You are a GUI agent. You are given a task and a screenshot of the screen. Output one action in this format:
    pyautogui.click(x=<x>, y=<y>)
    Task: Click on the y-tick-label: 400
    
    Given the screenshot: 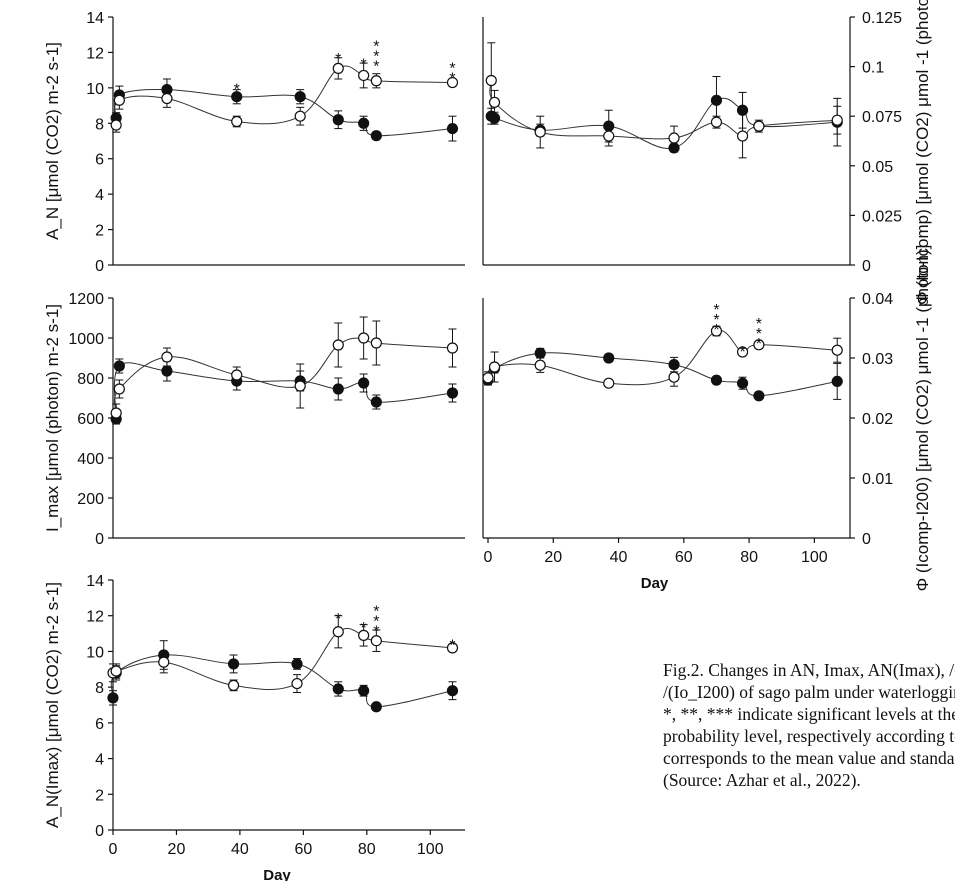 What is the action you would take?
    pyautogui.click(x=90, y=459)
    